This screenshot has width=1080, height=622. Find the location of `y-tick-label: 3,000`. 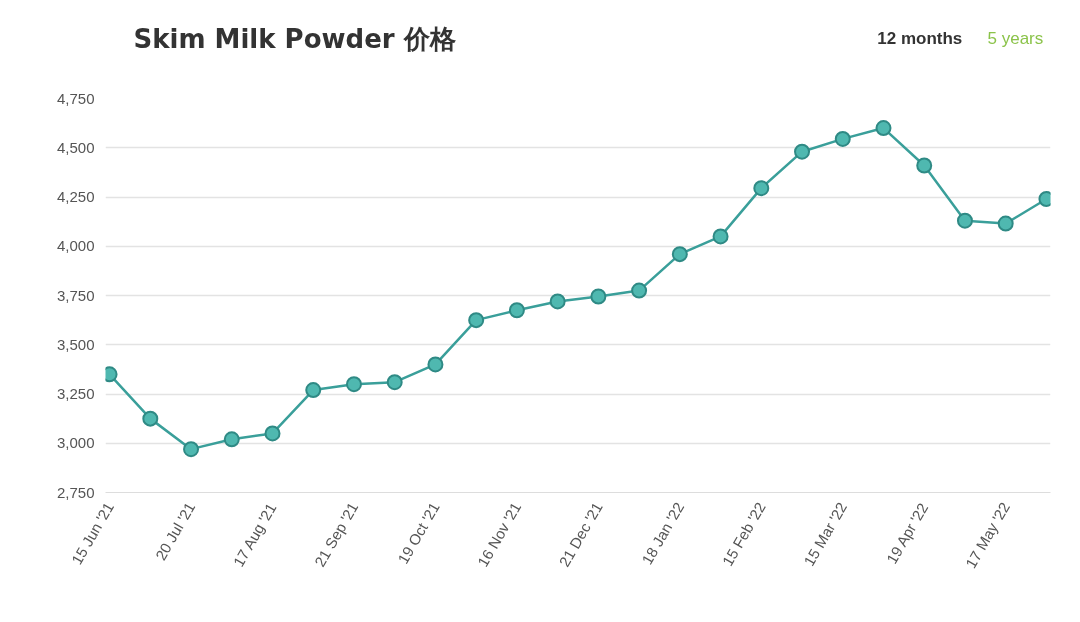

y-tick-label: 3,000 is located at coordinates (75, 443).